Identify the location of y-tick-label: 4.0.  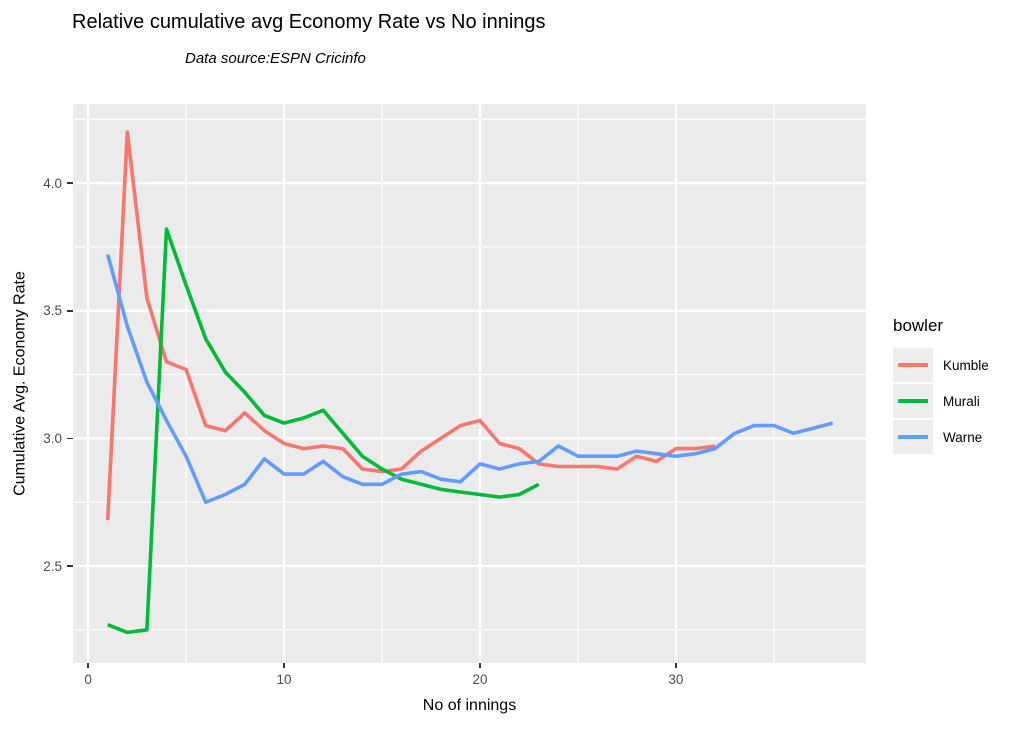
(52, 183).